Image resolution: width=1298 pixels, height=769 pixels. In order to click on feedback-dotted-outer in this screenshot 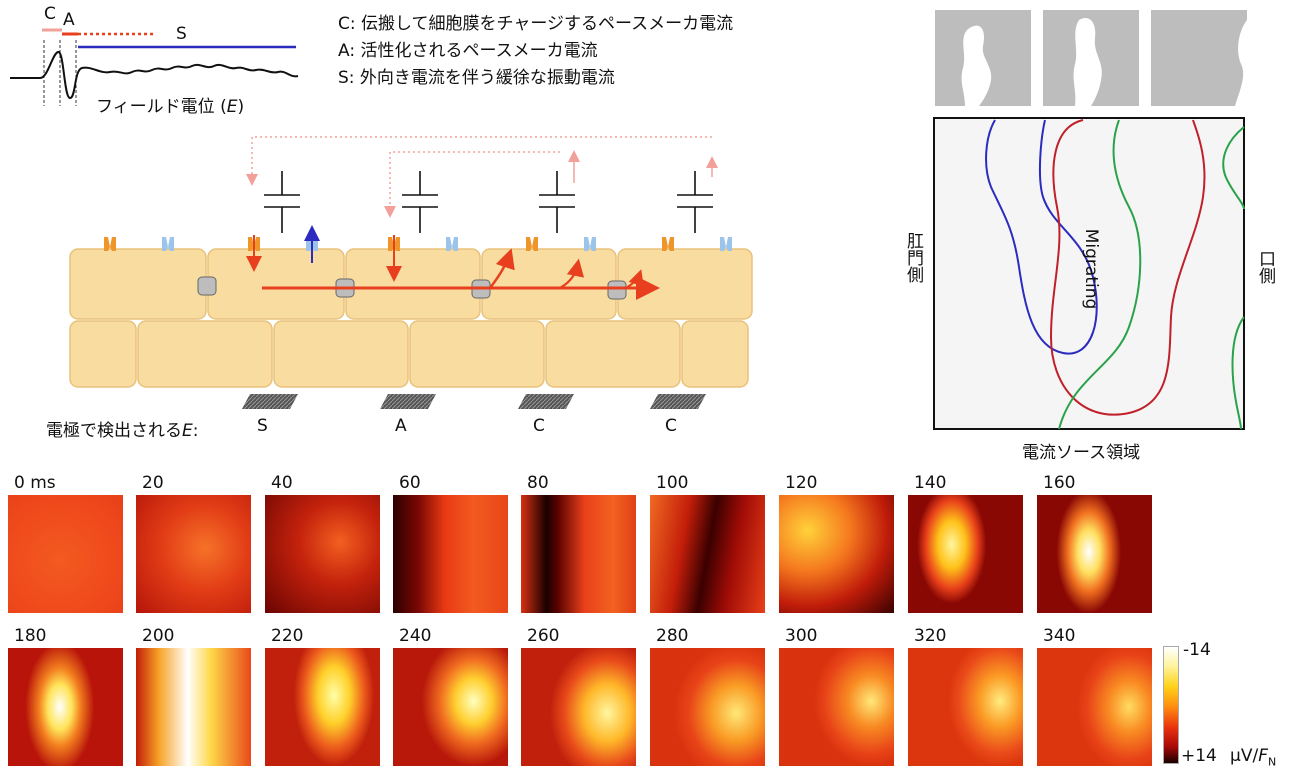, I will do `click(479, 161)`.